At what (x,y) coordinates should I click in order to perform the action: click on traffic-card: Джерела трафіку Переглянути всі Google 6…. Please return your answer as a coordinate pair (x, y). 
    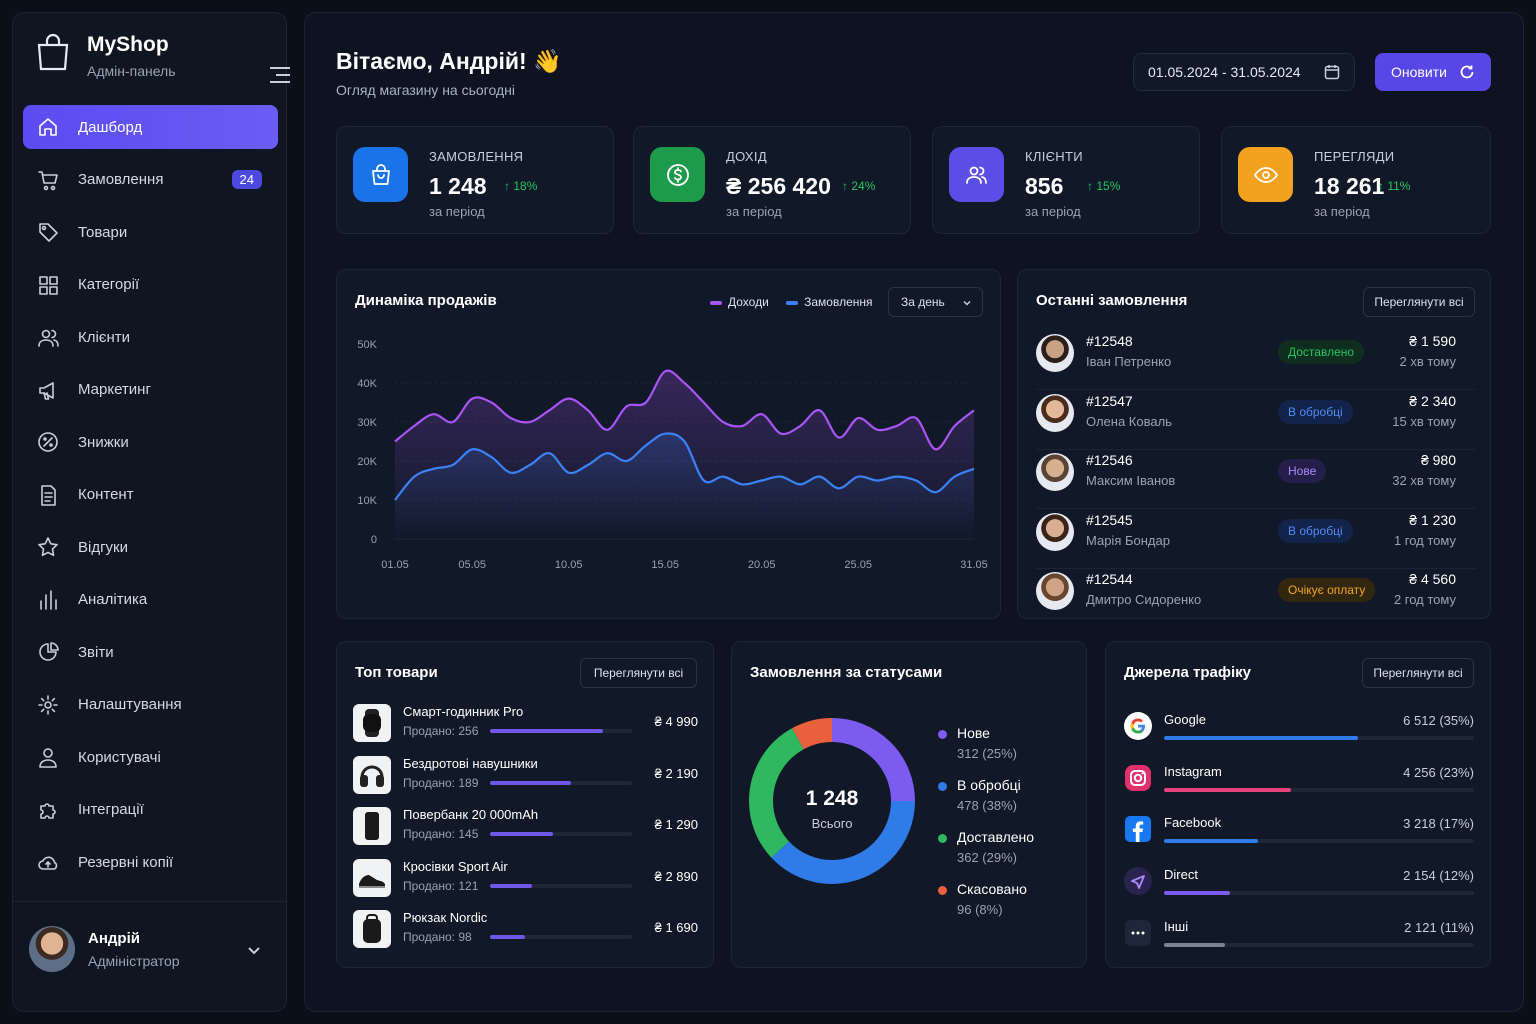
    Looking at the image, I should click on (1298, 804).